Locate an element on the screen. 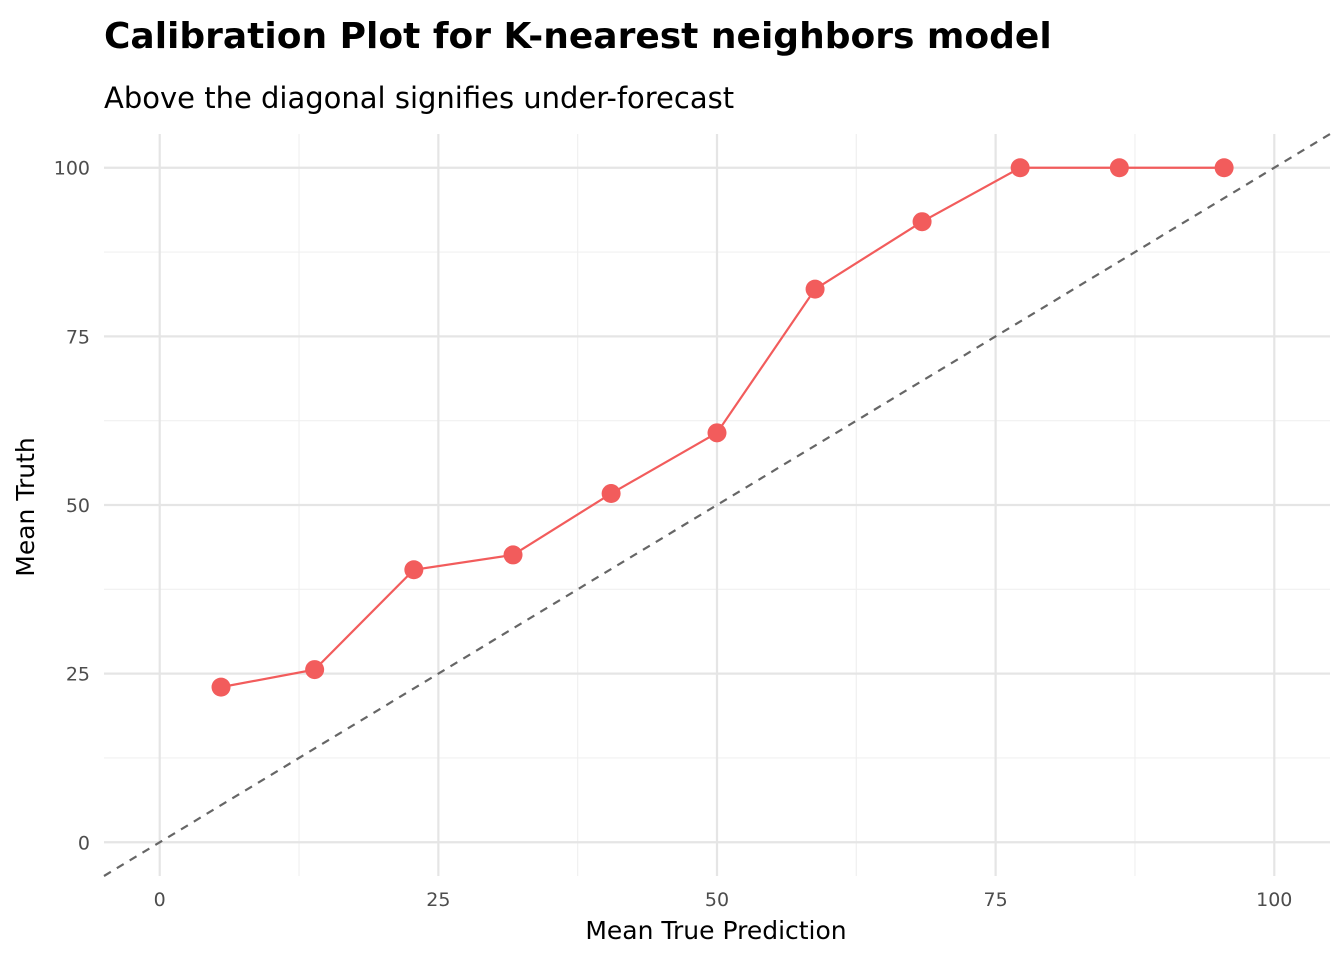  y-tick-label: 75 is located at coordinates (78, 337).